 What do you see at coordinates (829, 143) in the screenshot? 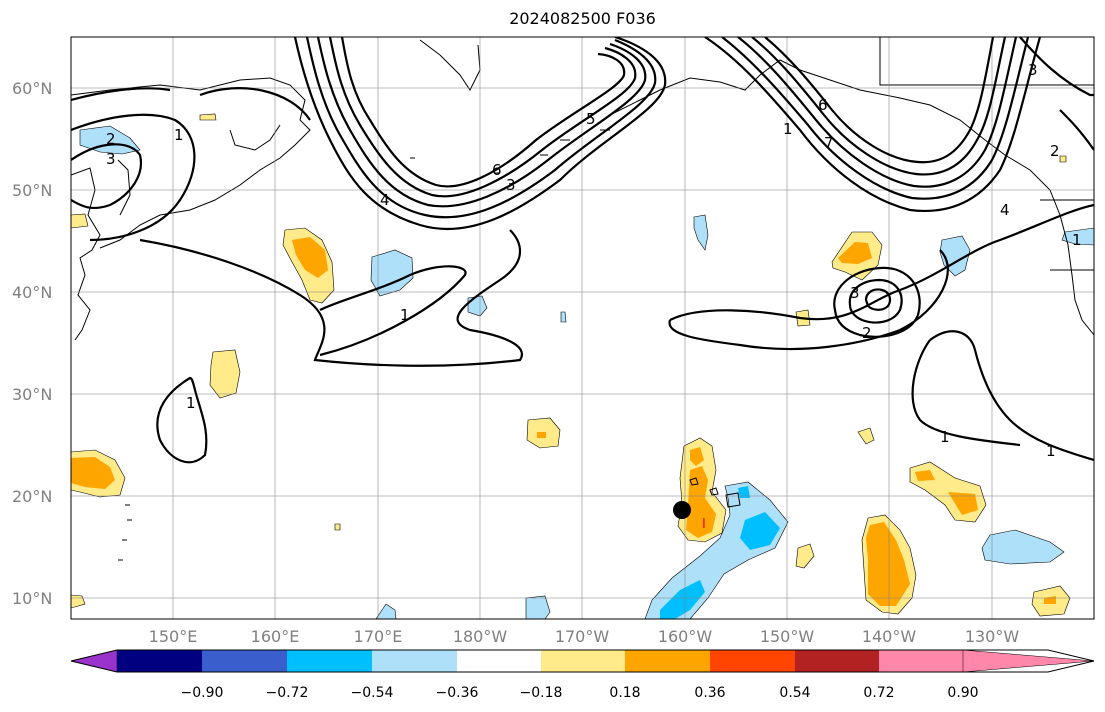
I see `contour-label: 7` at bounding box center [829, 143].